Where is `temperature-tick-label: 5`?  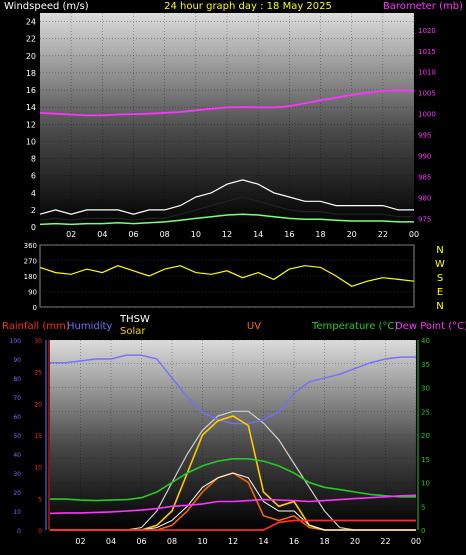 temperature-tick-label: 5 is located at coordinates (423, 507).